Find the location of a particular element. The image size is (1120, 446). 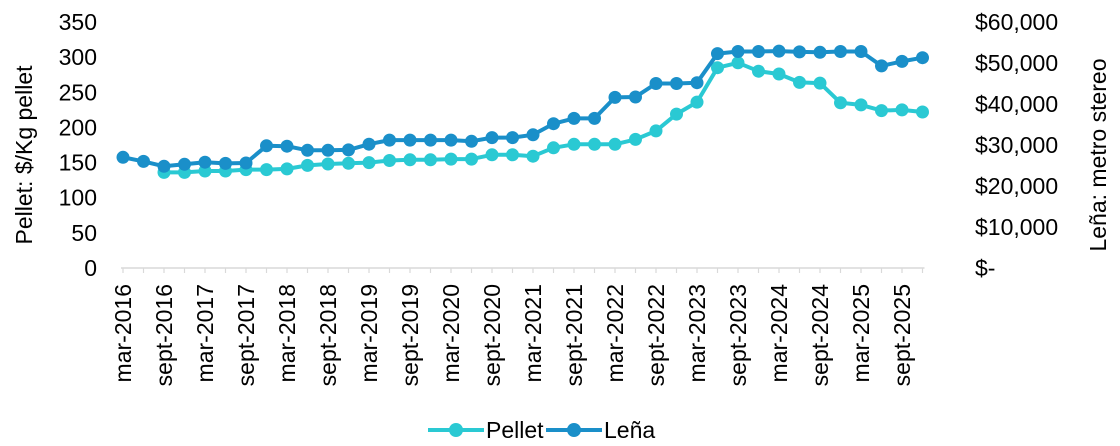

legend: Pellet Leña is located at coordinates (541, 430).